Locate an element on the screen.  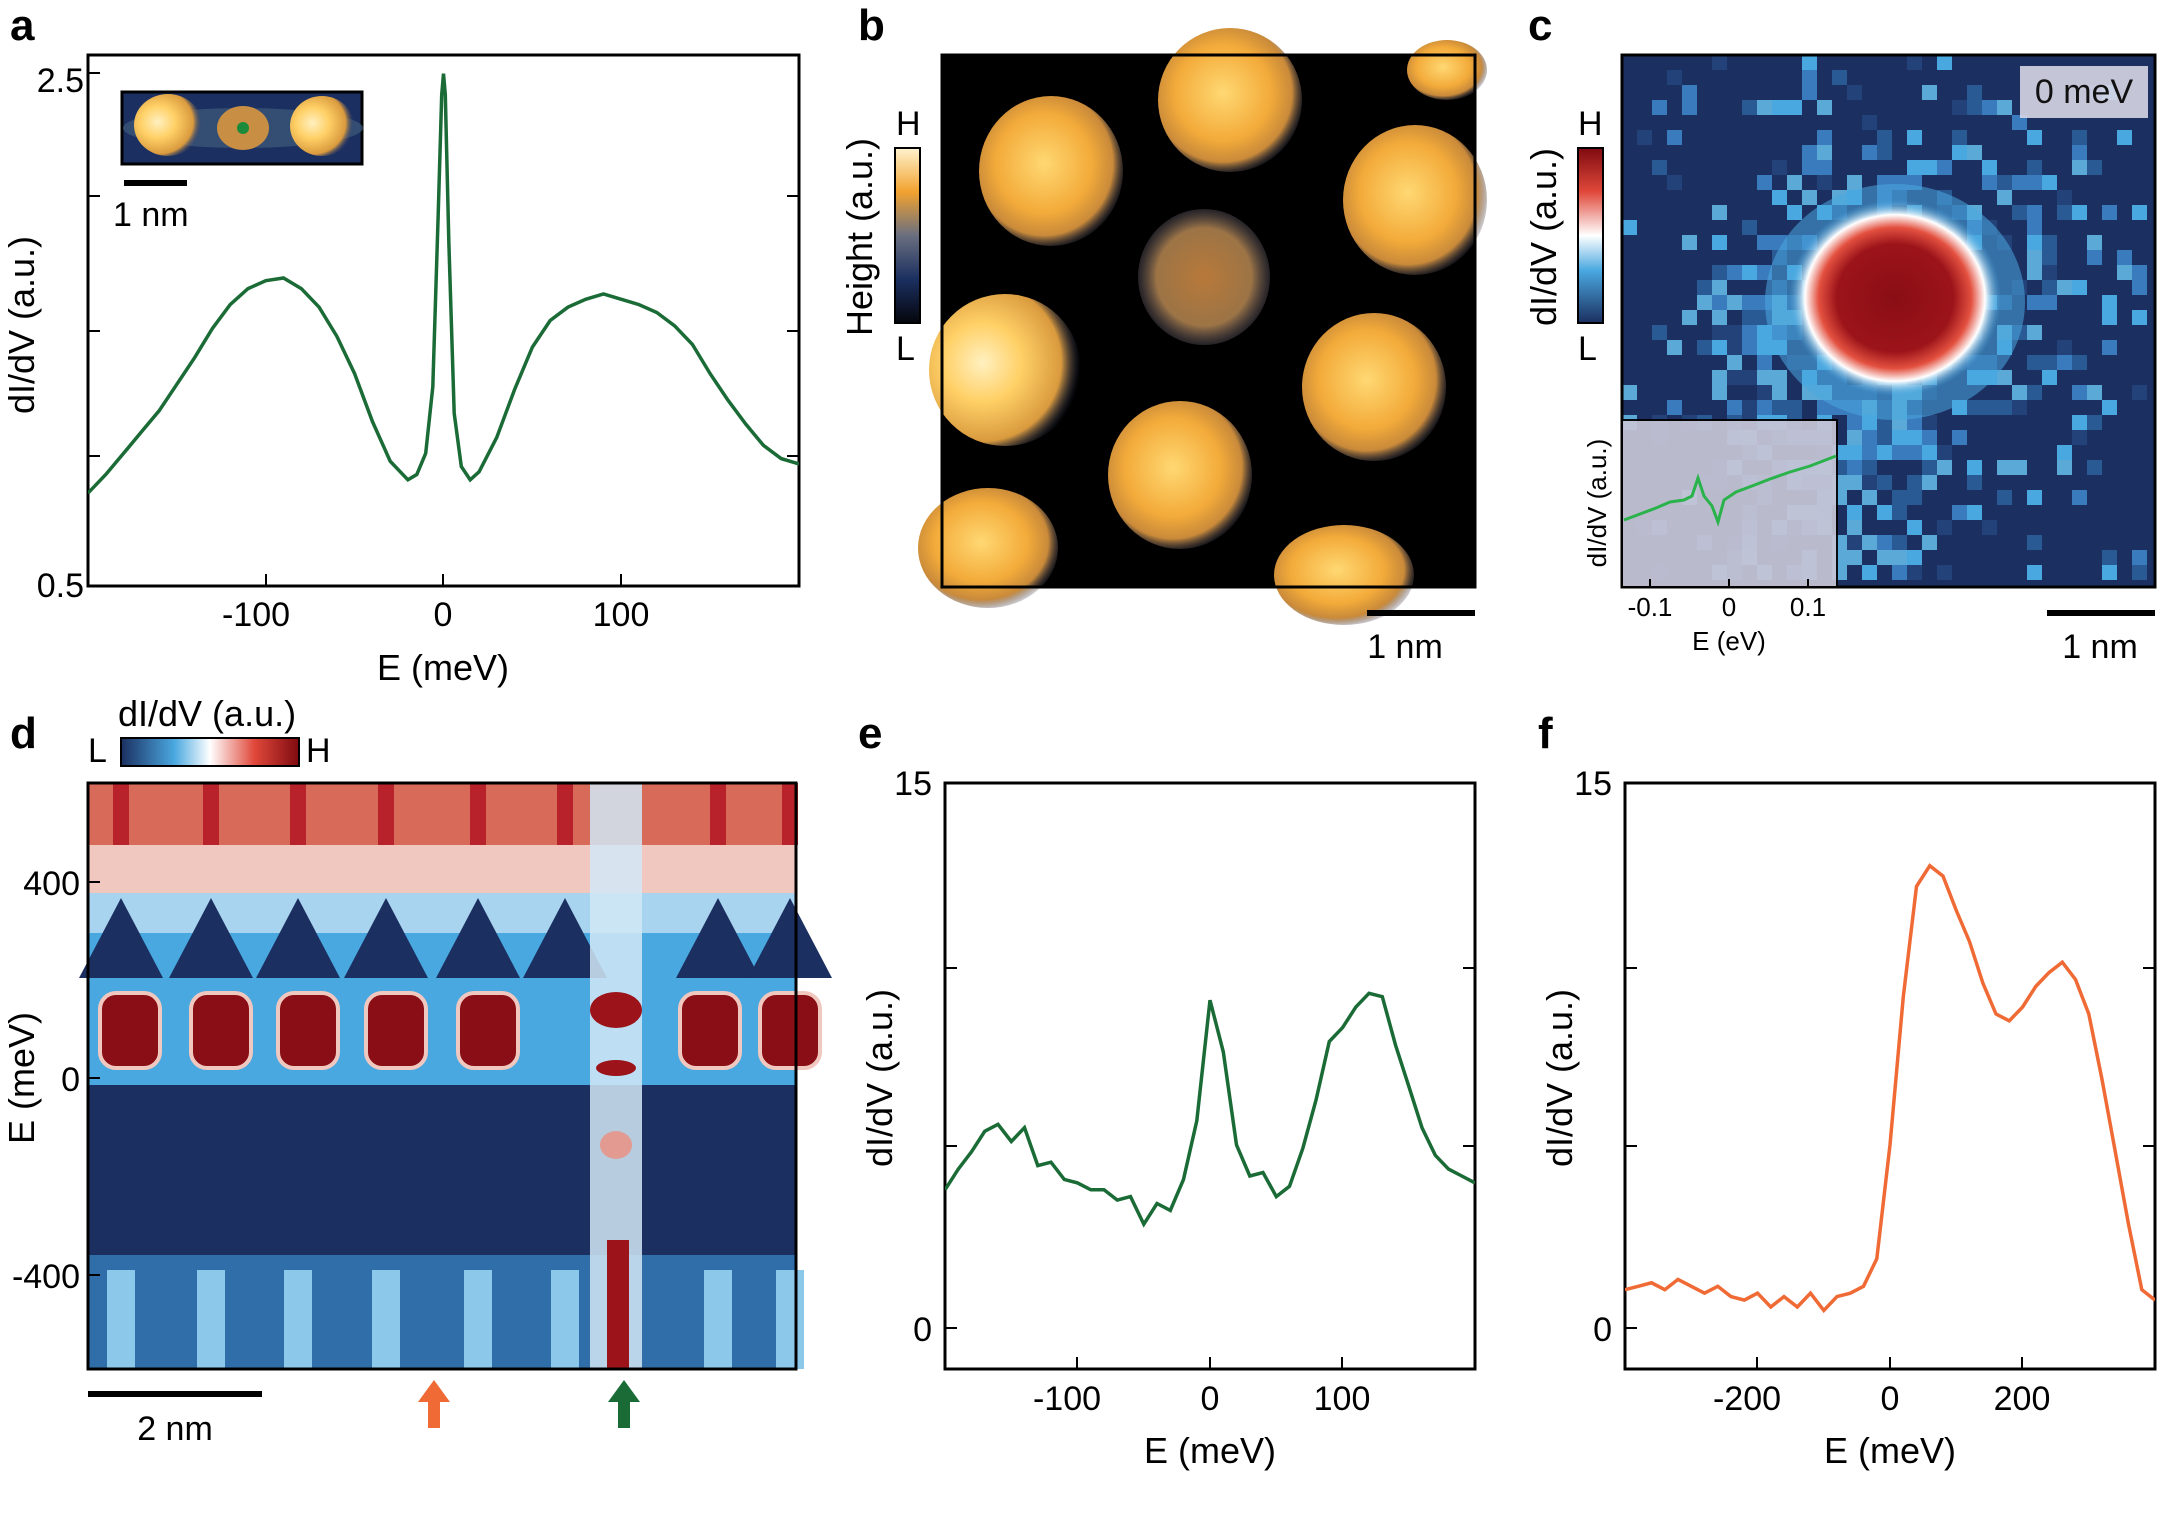
image-frame-d is located at coordinates (442, 1076).